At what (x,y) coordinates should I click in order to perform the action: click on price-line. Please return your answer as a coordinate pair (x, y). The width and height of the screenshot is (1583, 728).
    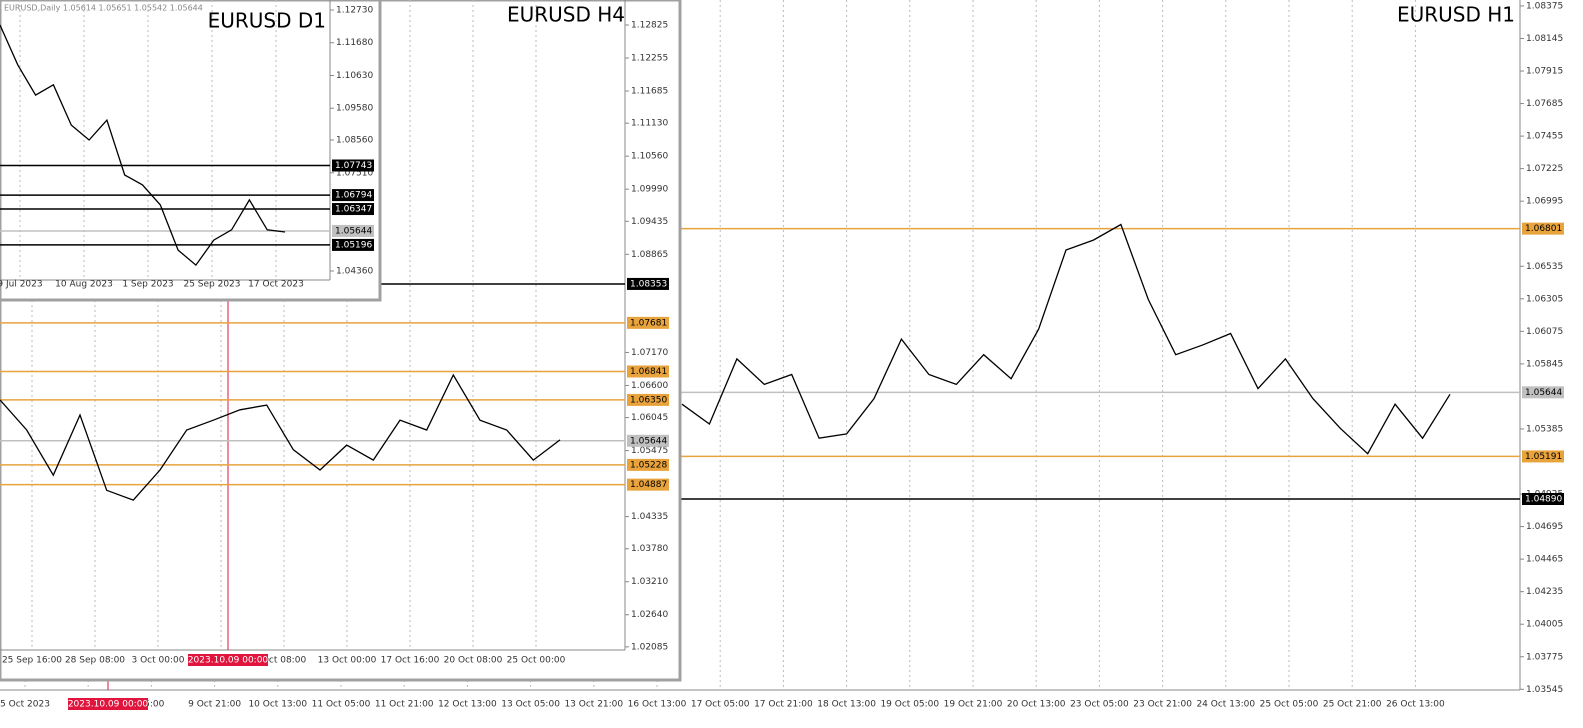
    Looking at the image, I should click on (280, 437).